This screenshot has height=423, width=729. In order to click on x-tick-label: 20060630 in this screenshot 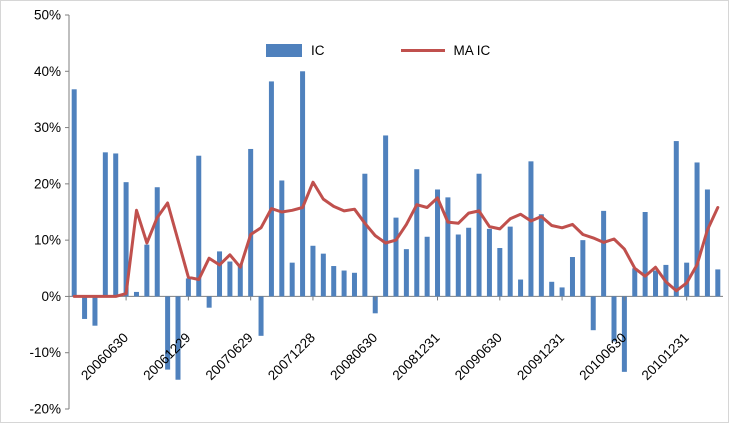, I will do `click(104, 356)`.